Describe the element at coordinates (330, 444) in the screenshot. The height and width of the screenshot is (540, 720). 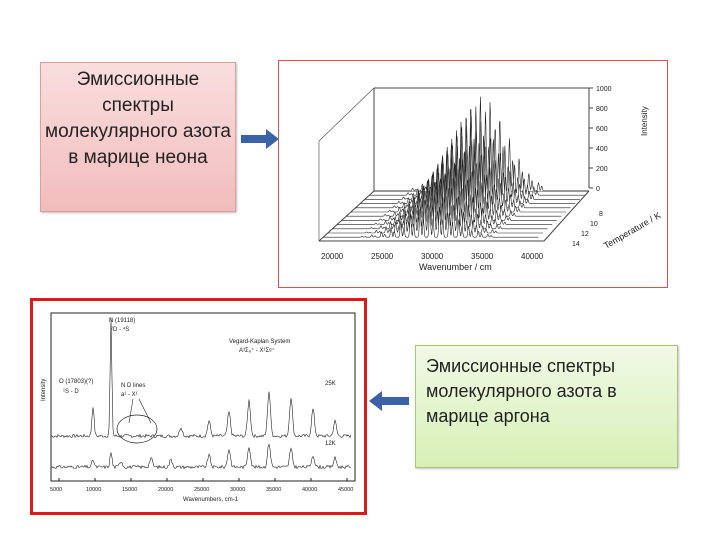
I see `ann-temp-lower: 12K` at that location.